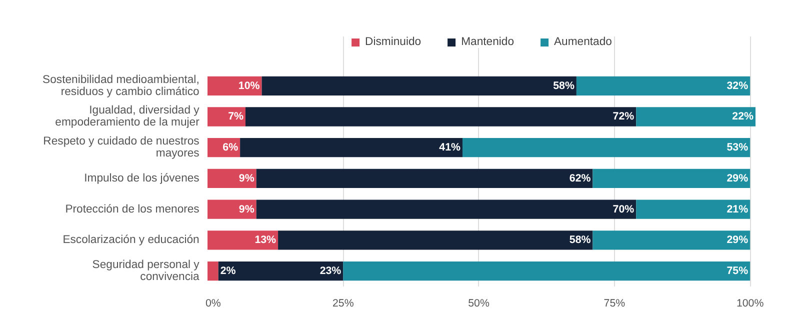  What do you see at coordinates (343, 304) in the screenshot?
I see `x-tick-label: 25%` at bounding box center [343, 304].